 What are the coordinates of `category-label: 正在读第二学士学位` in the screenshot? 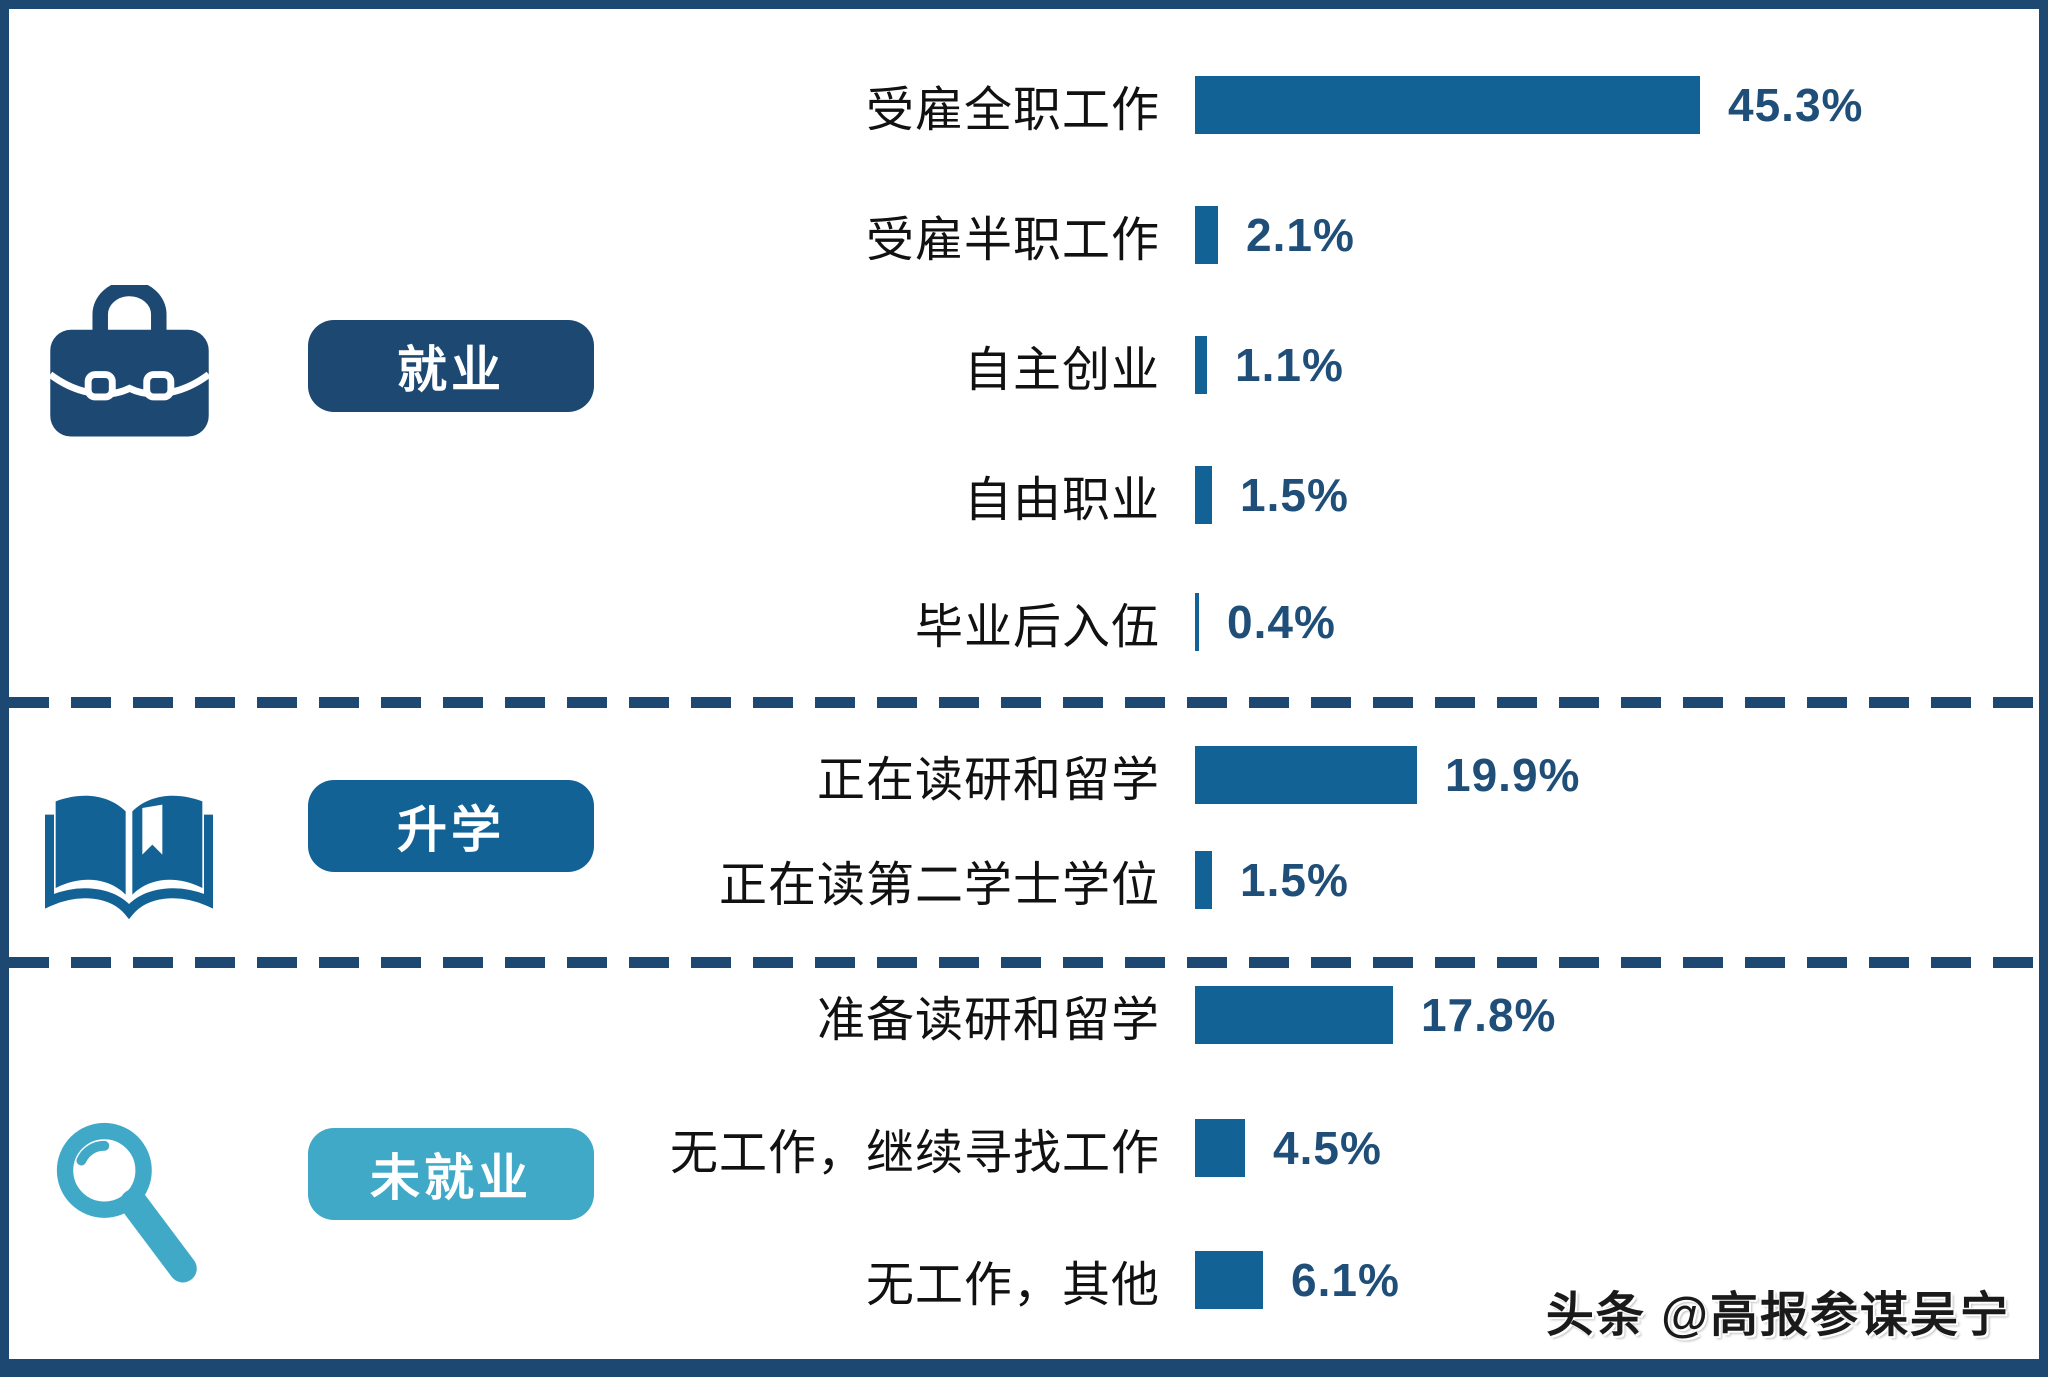 It's located at (939, 885).